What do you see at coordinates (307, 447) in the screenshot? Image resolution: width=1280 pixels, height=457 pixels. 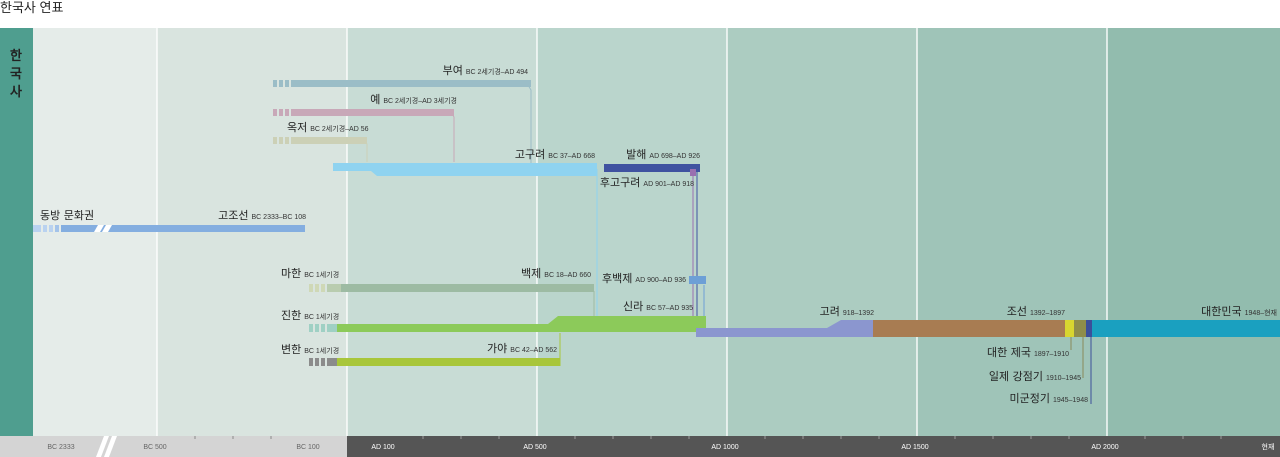 I see `axis-tick-label: BC 100` at bounding box center [307, 447].